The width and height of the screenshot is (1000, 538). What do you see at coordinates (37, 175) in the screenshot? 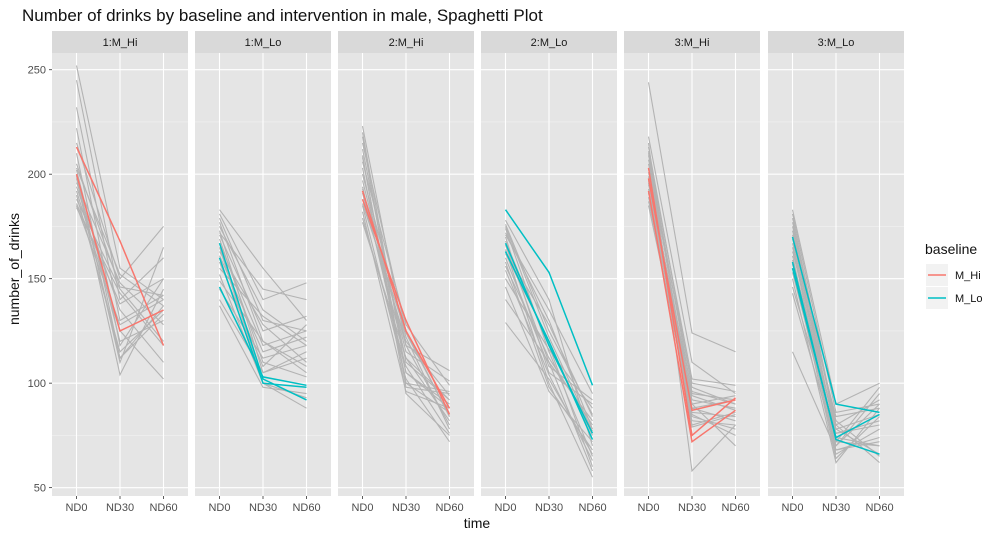
I see `y-tick-label: 200` at bounding box center [37, 175].